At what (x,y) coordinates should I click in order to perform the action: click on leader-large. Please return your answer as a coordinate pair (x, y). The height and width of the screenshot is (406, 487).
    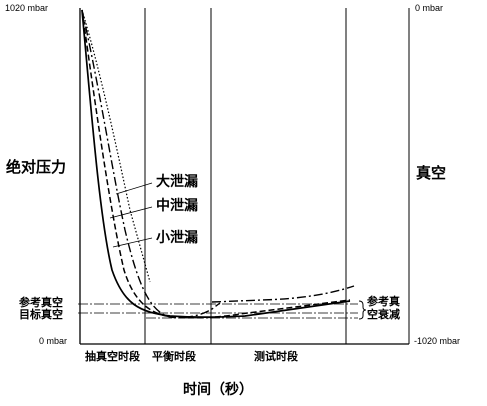
    Looking at the image, I should click on (134, 188).